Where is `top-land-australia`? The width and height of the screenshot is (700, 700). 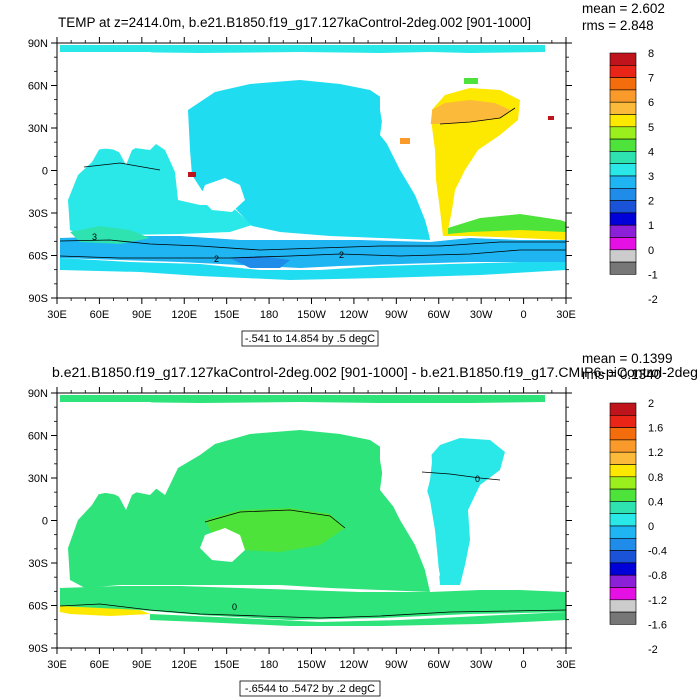 top-land-australia is located at coordinates (222, 195).